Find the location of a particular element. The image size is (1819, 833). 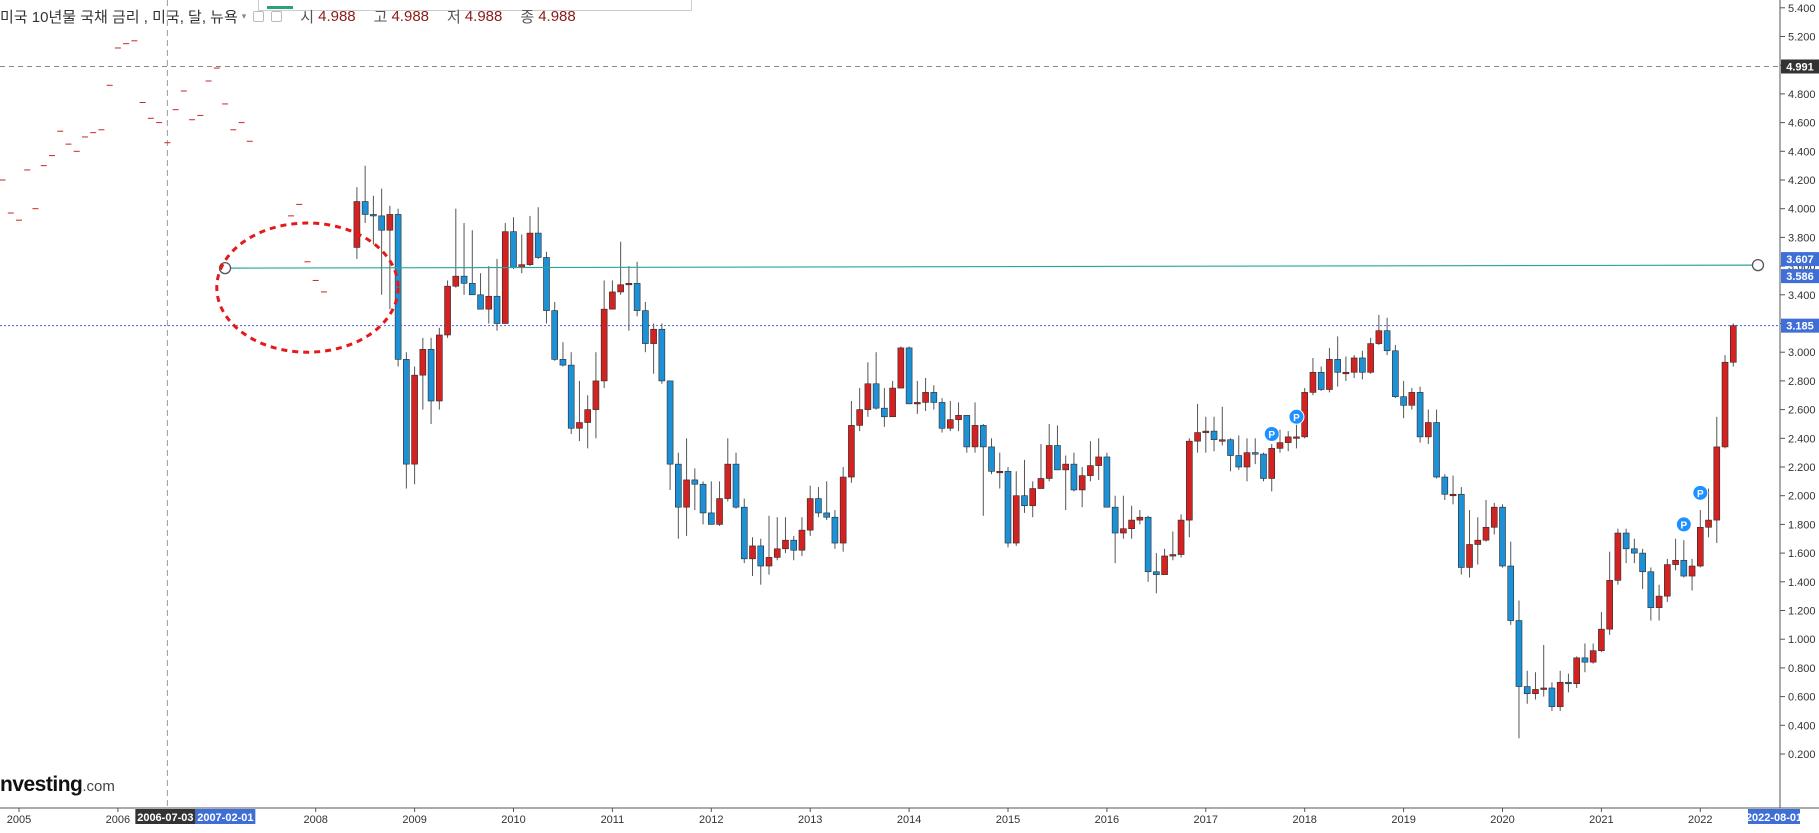

chart-title: 미국 10년물 국채 금리 , 미국, 달, 뉴욕 is located at coordinates (119, 17).